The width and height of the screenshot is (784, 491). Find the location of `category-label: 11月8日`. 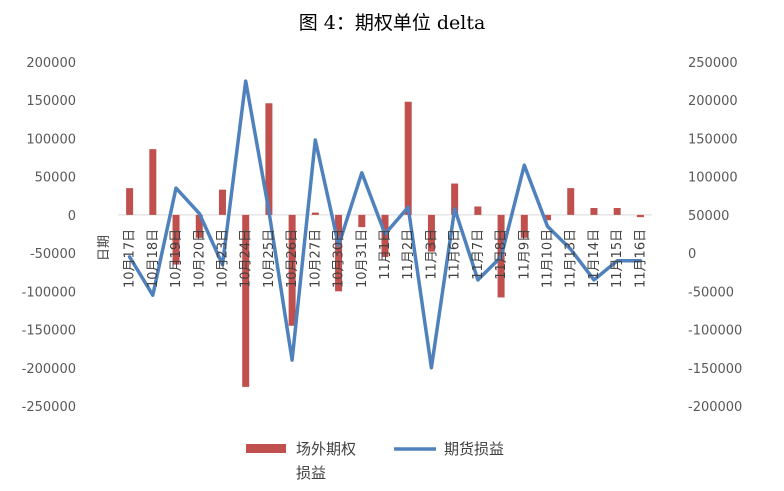

category-label: 11月8日 is located at coordinates (501, 254).